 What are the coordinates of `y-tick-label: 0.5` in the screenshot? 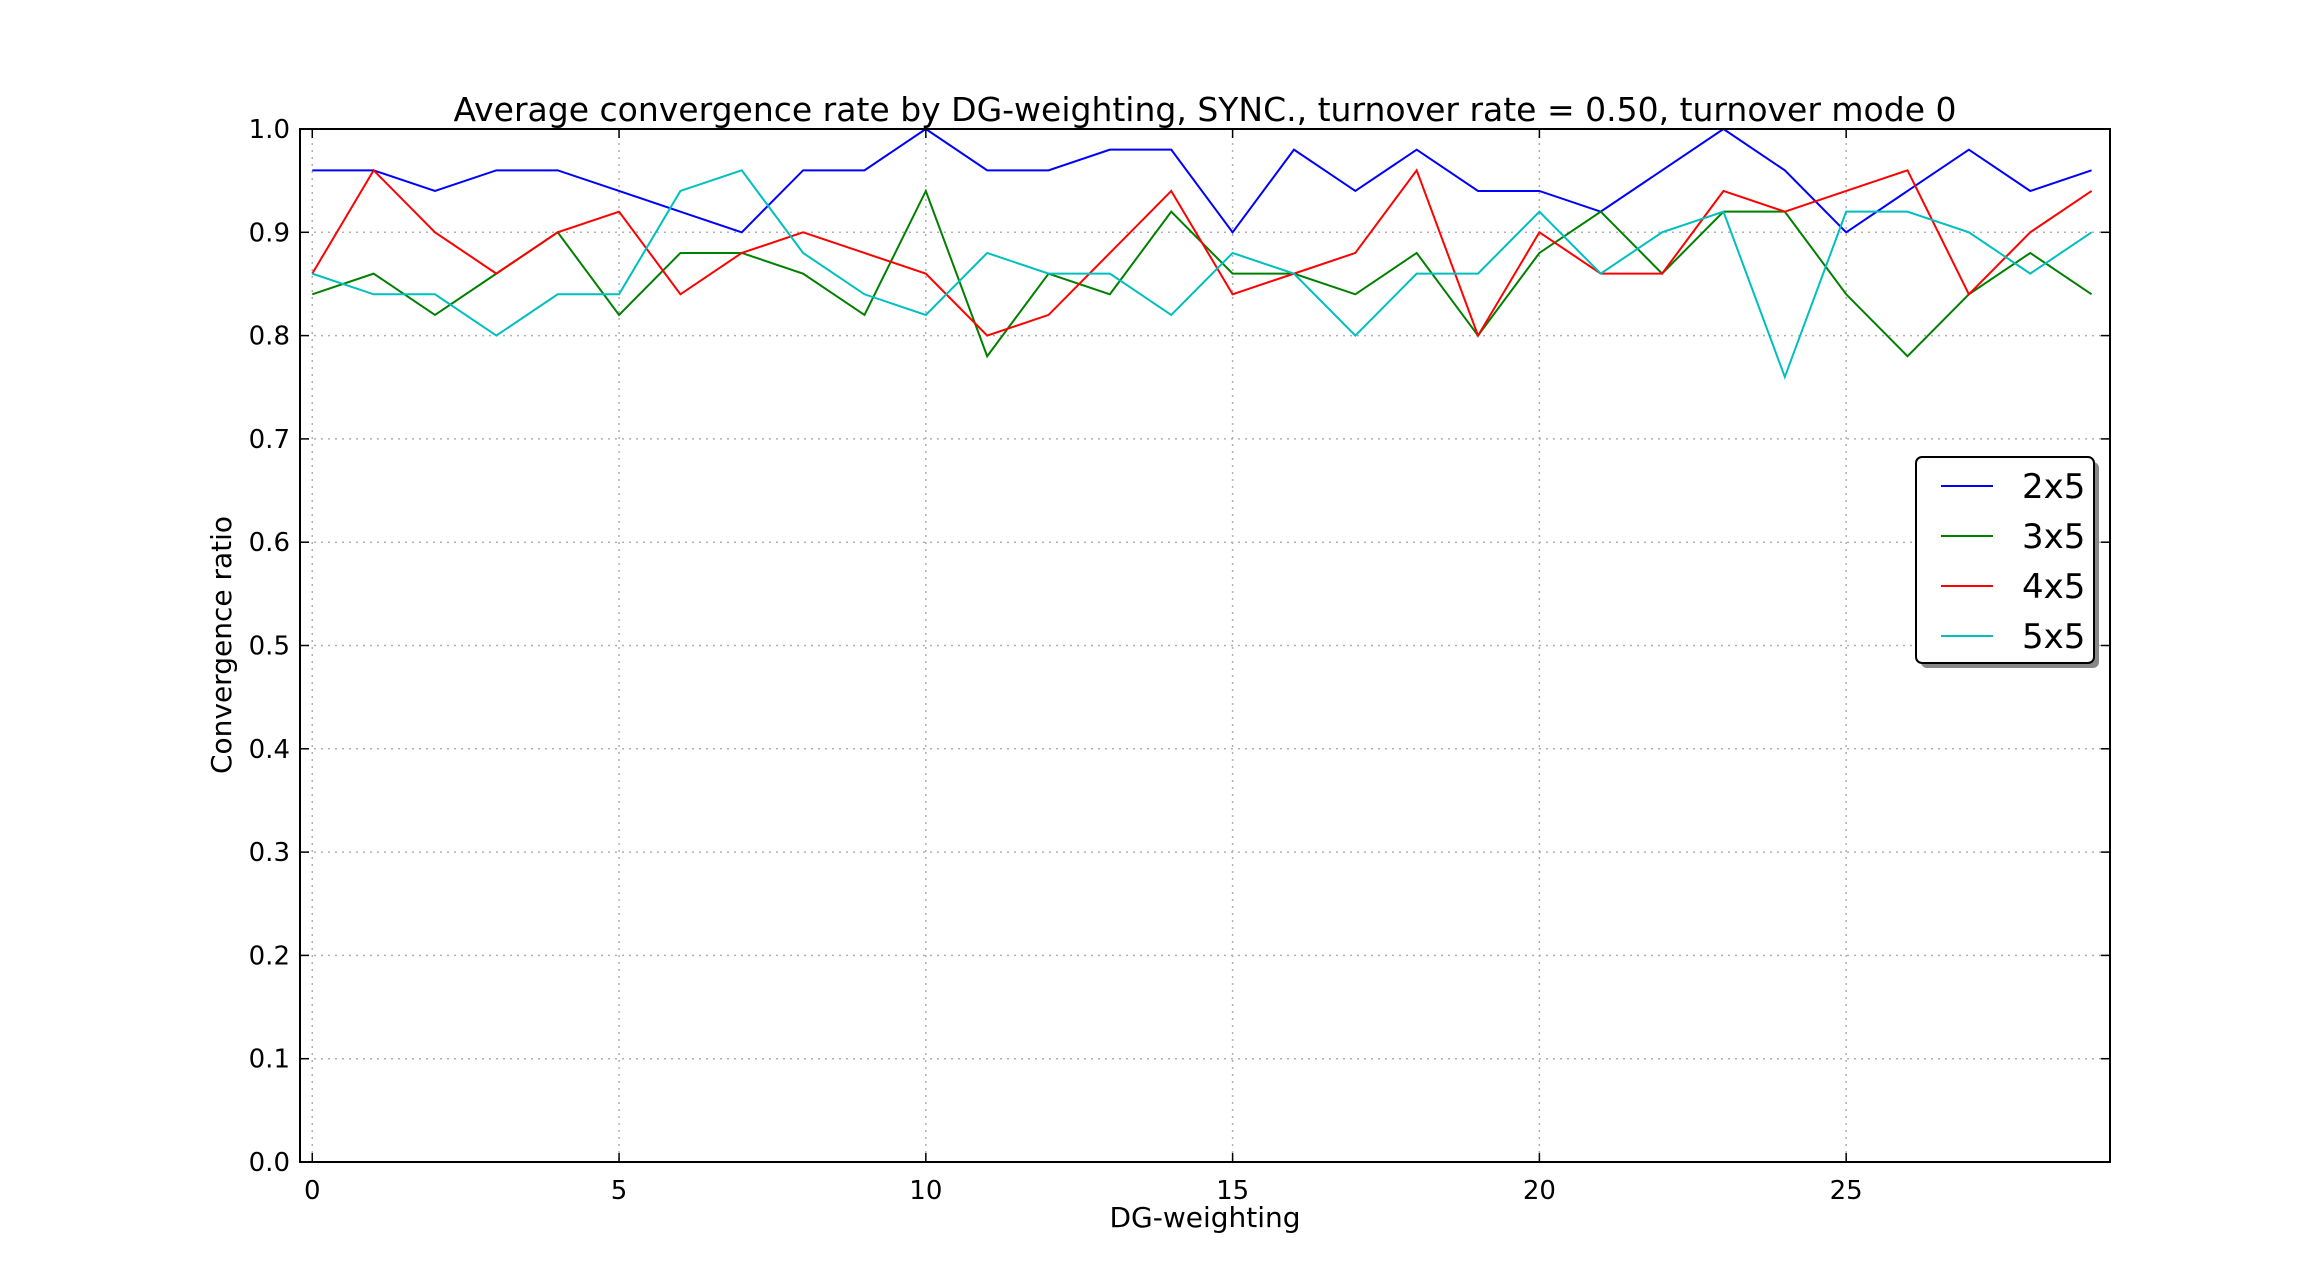 It's located at (269, 647).